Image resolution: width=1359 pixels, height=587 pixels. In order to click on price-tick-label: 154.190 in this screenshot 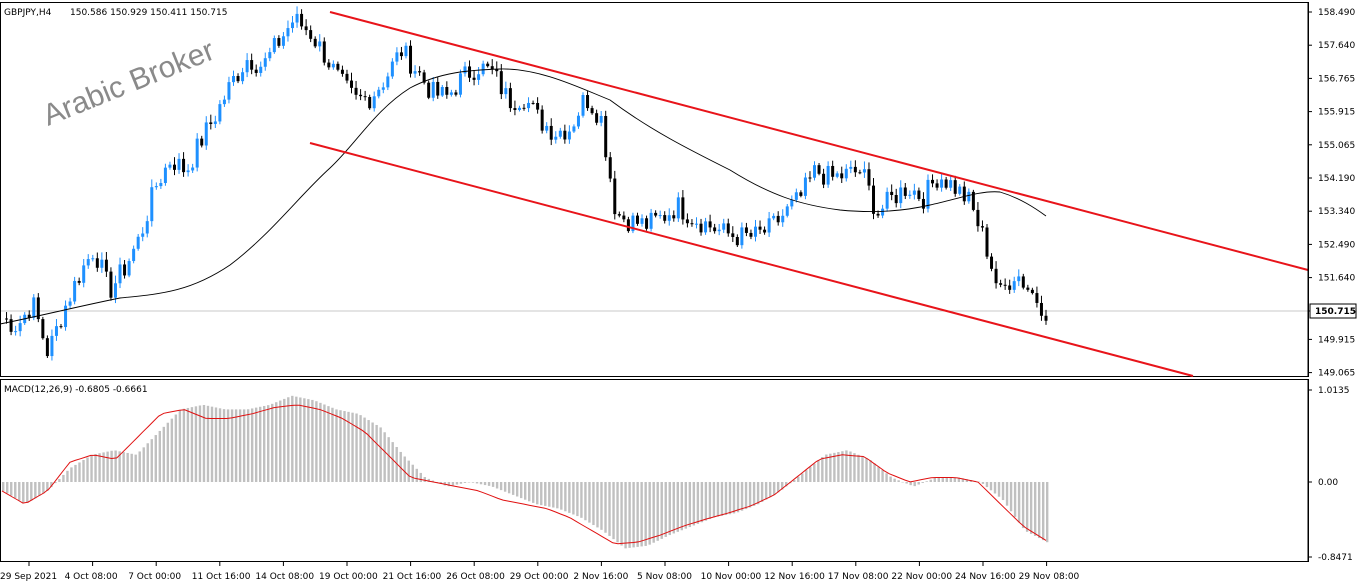, I will do `click(1336, 179)`.